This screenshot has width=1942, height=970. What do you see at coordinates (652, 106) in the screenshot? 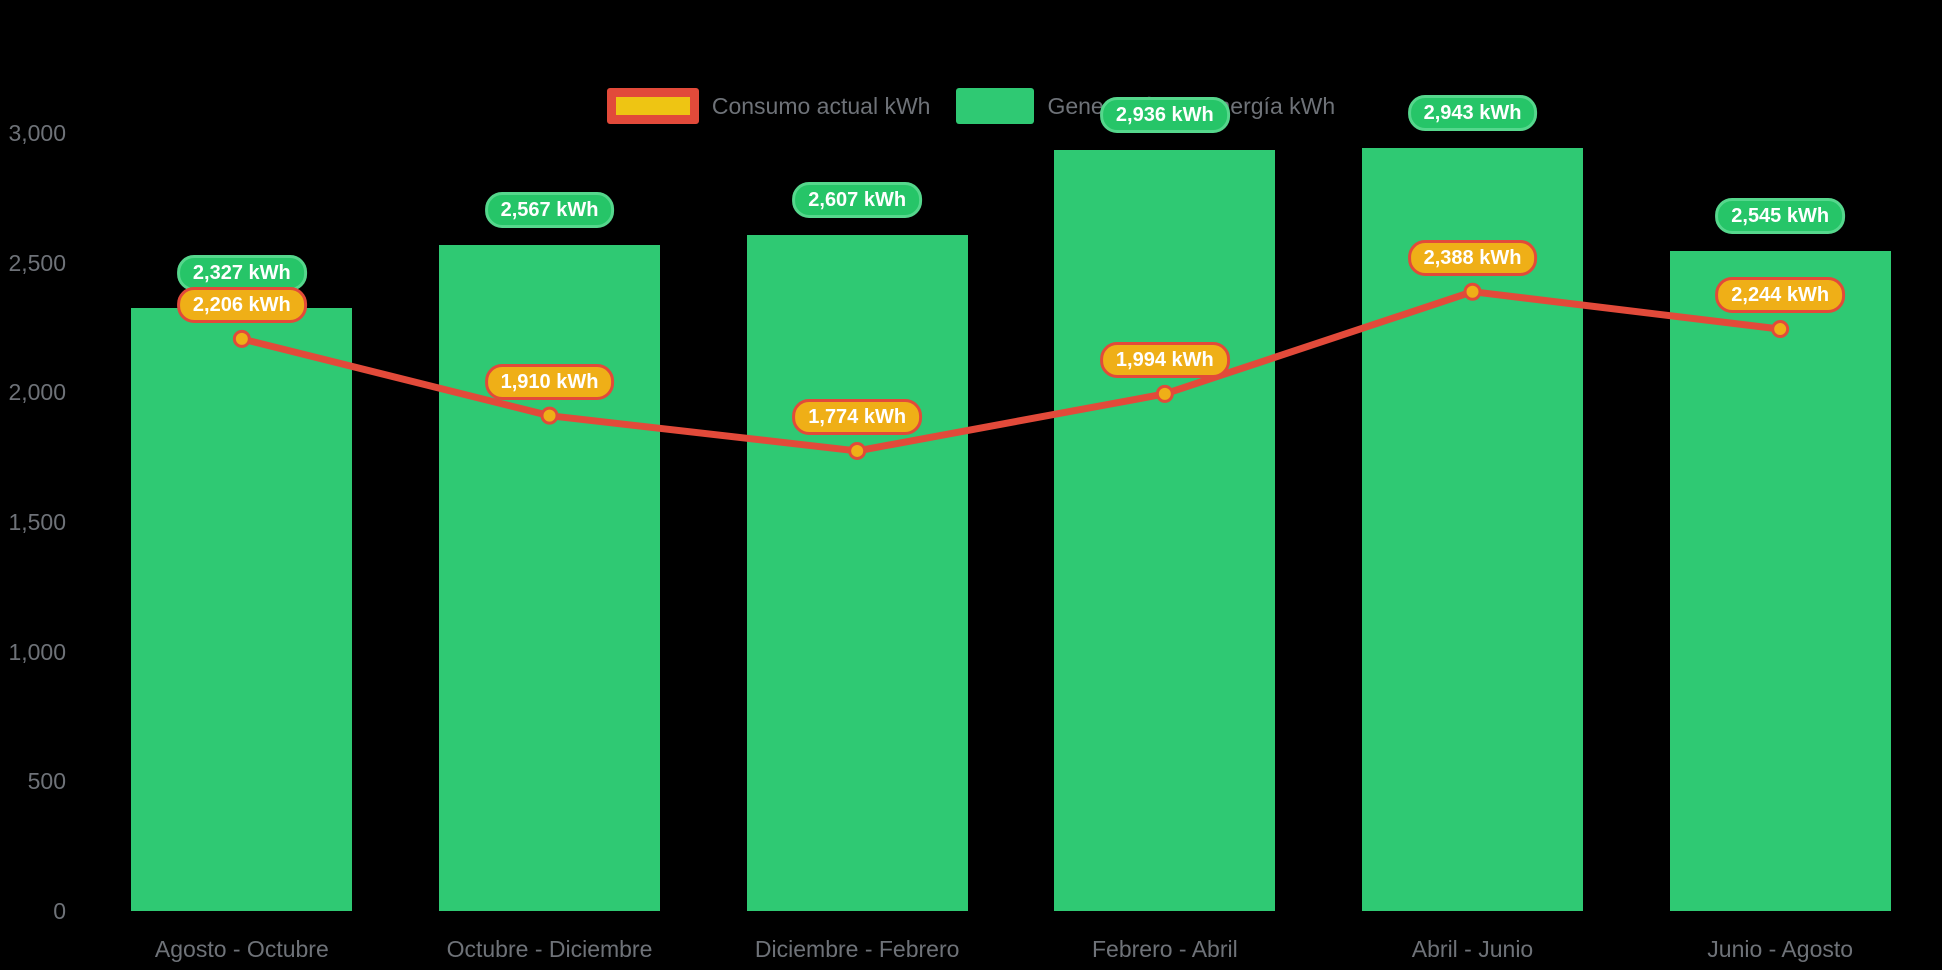
I see `consumo-line-swatch-icon` at bounding box center [652, 106].